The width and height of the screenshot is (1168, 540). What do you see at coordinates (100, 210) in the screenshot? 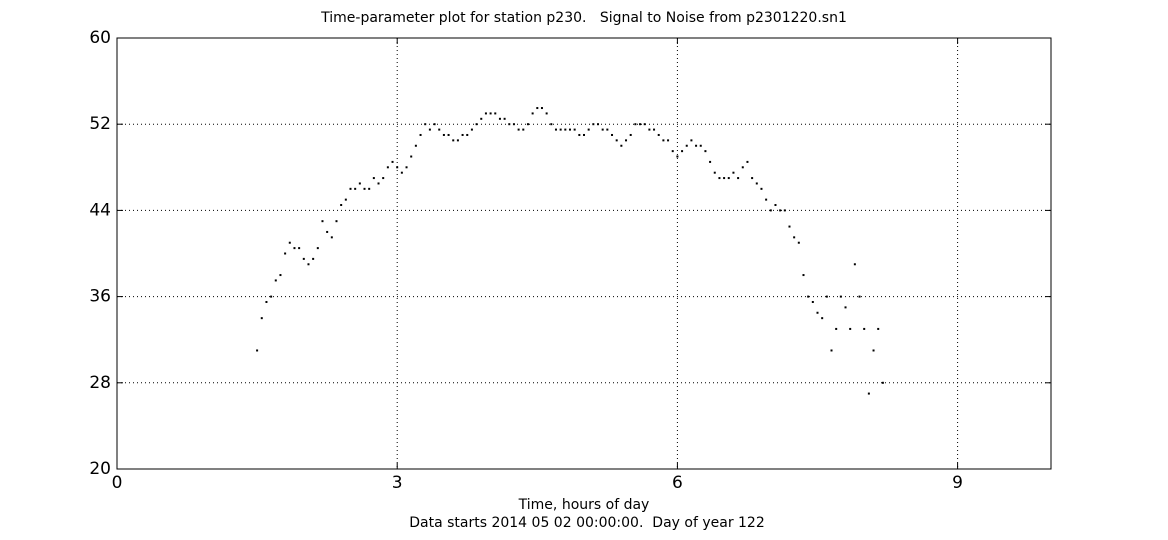
I see `y-tick-label: 44` at bounding box center [100, 210].